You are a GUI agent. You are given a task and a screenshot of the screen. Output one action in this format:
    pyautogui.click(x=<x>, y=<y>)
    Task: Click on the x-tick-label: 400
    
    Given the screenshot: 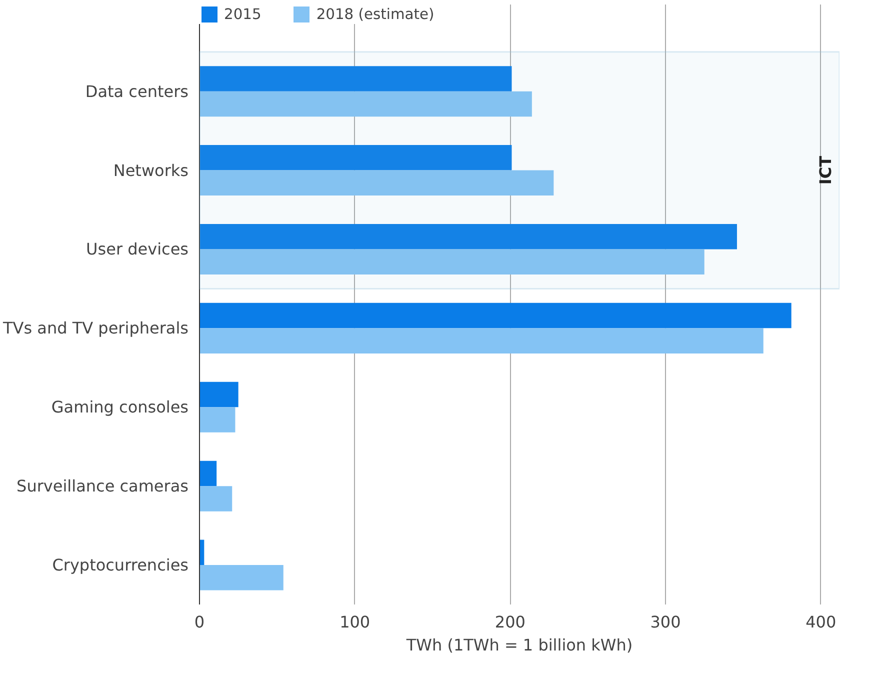 What is the action you would take?
    pyautogui.click(x=821, y=622)
    